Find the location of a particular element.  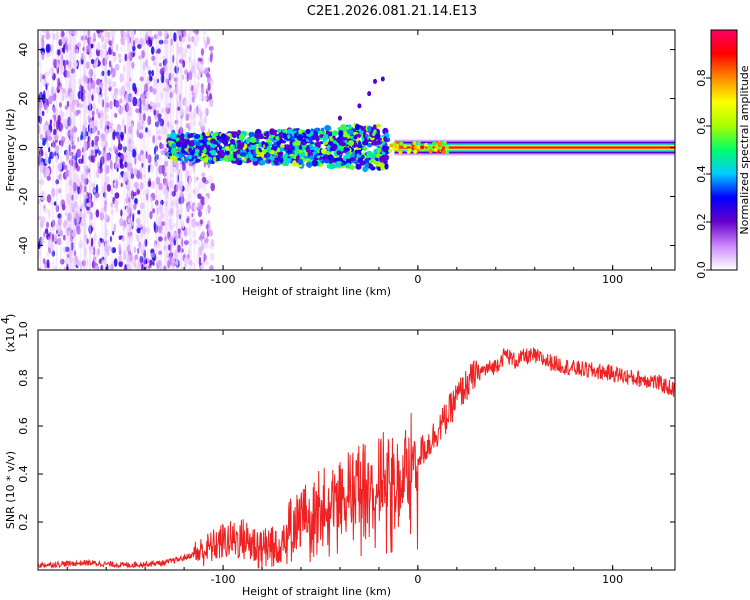

y-tick-label: 40 is located at coordinates (23, 50).